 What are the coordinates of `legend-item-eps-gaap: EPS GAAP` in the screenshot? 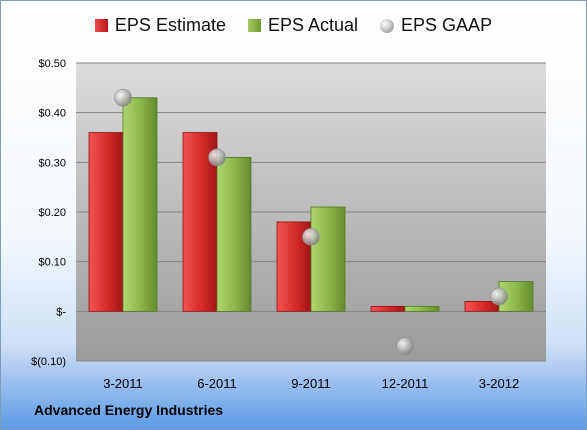 It's located at (436, 25).